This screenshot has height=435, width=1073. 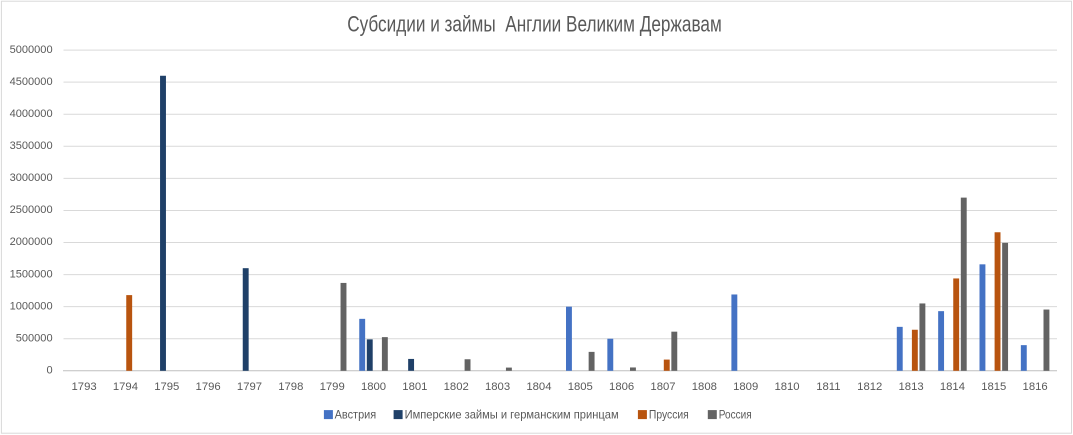 What do you see at coordinates (31, 306) in the screenshot?
I see `svg-text: 1000000` at bounding box center [31, 306].